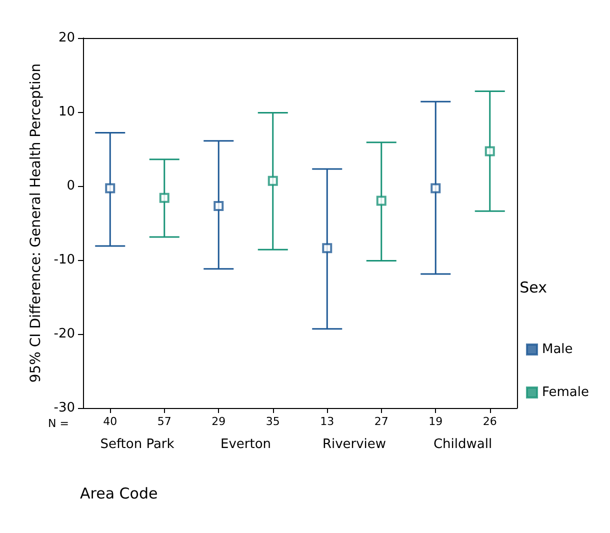 The image size is (610, 533). What do you see at coordinates (489, 421) in the screenshot?
I see `text: 26` at bounding box center [489, 421].